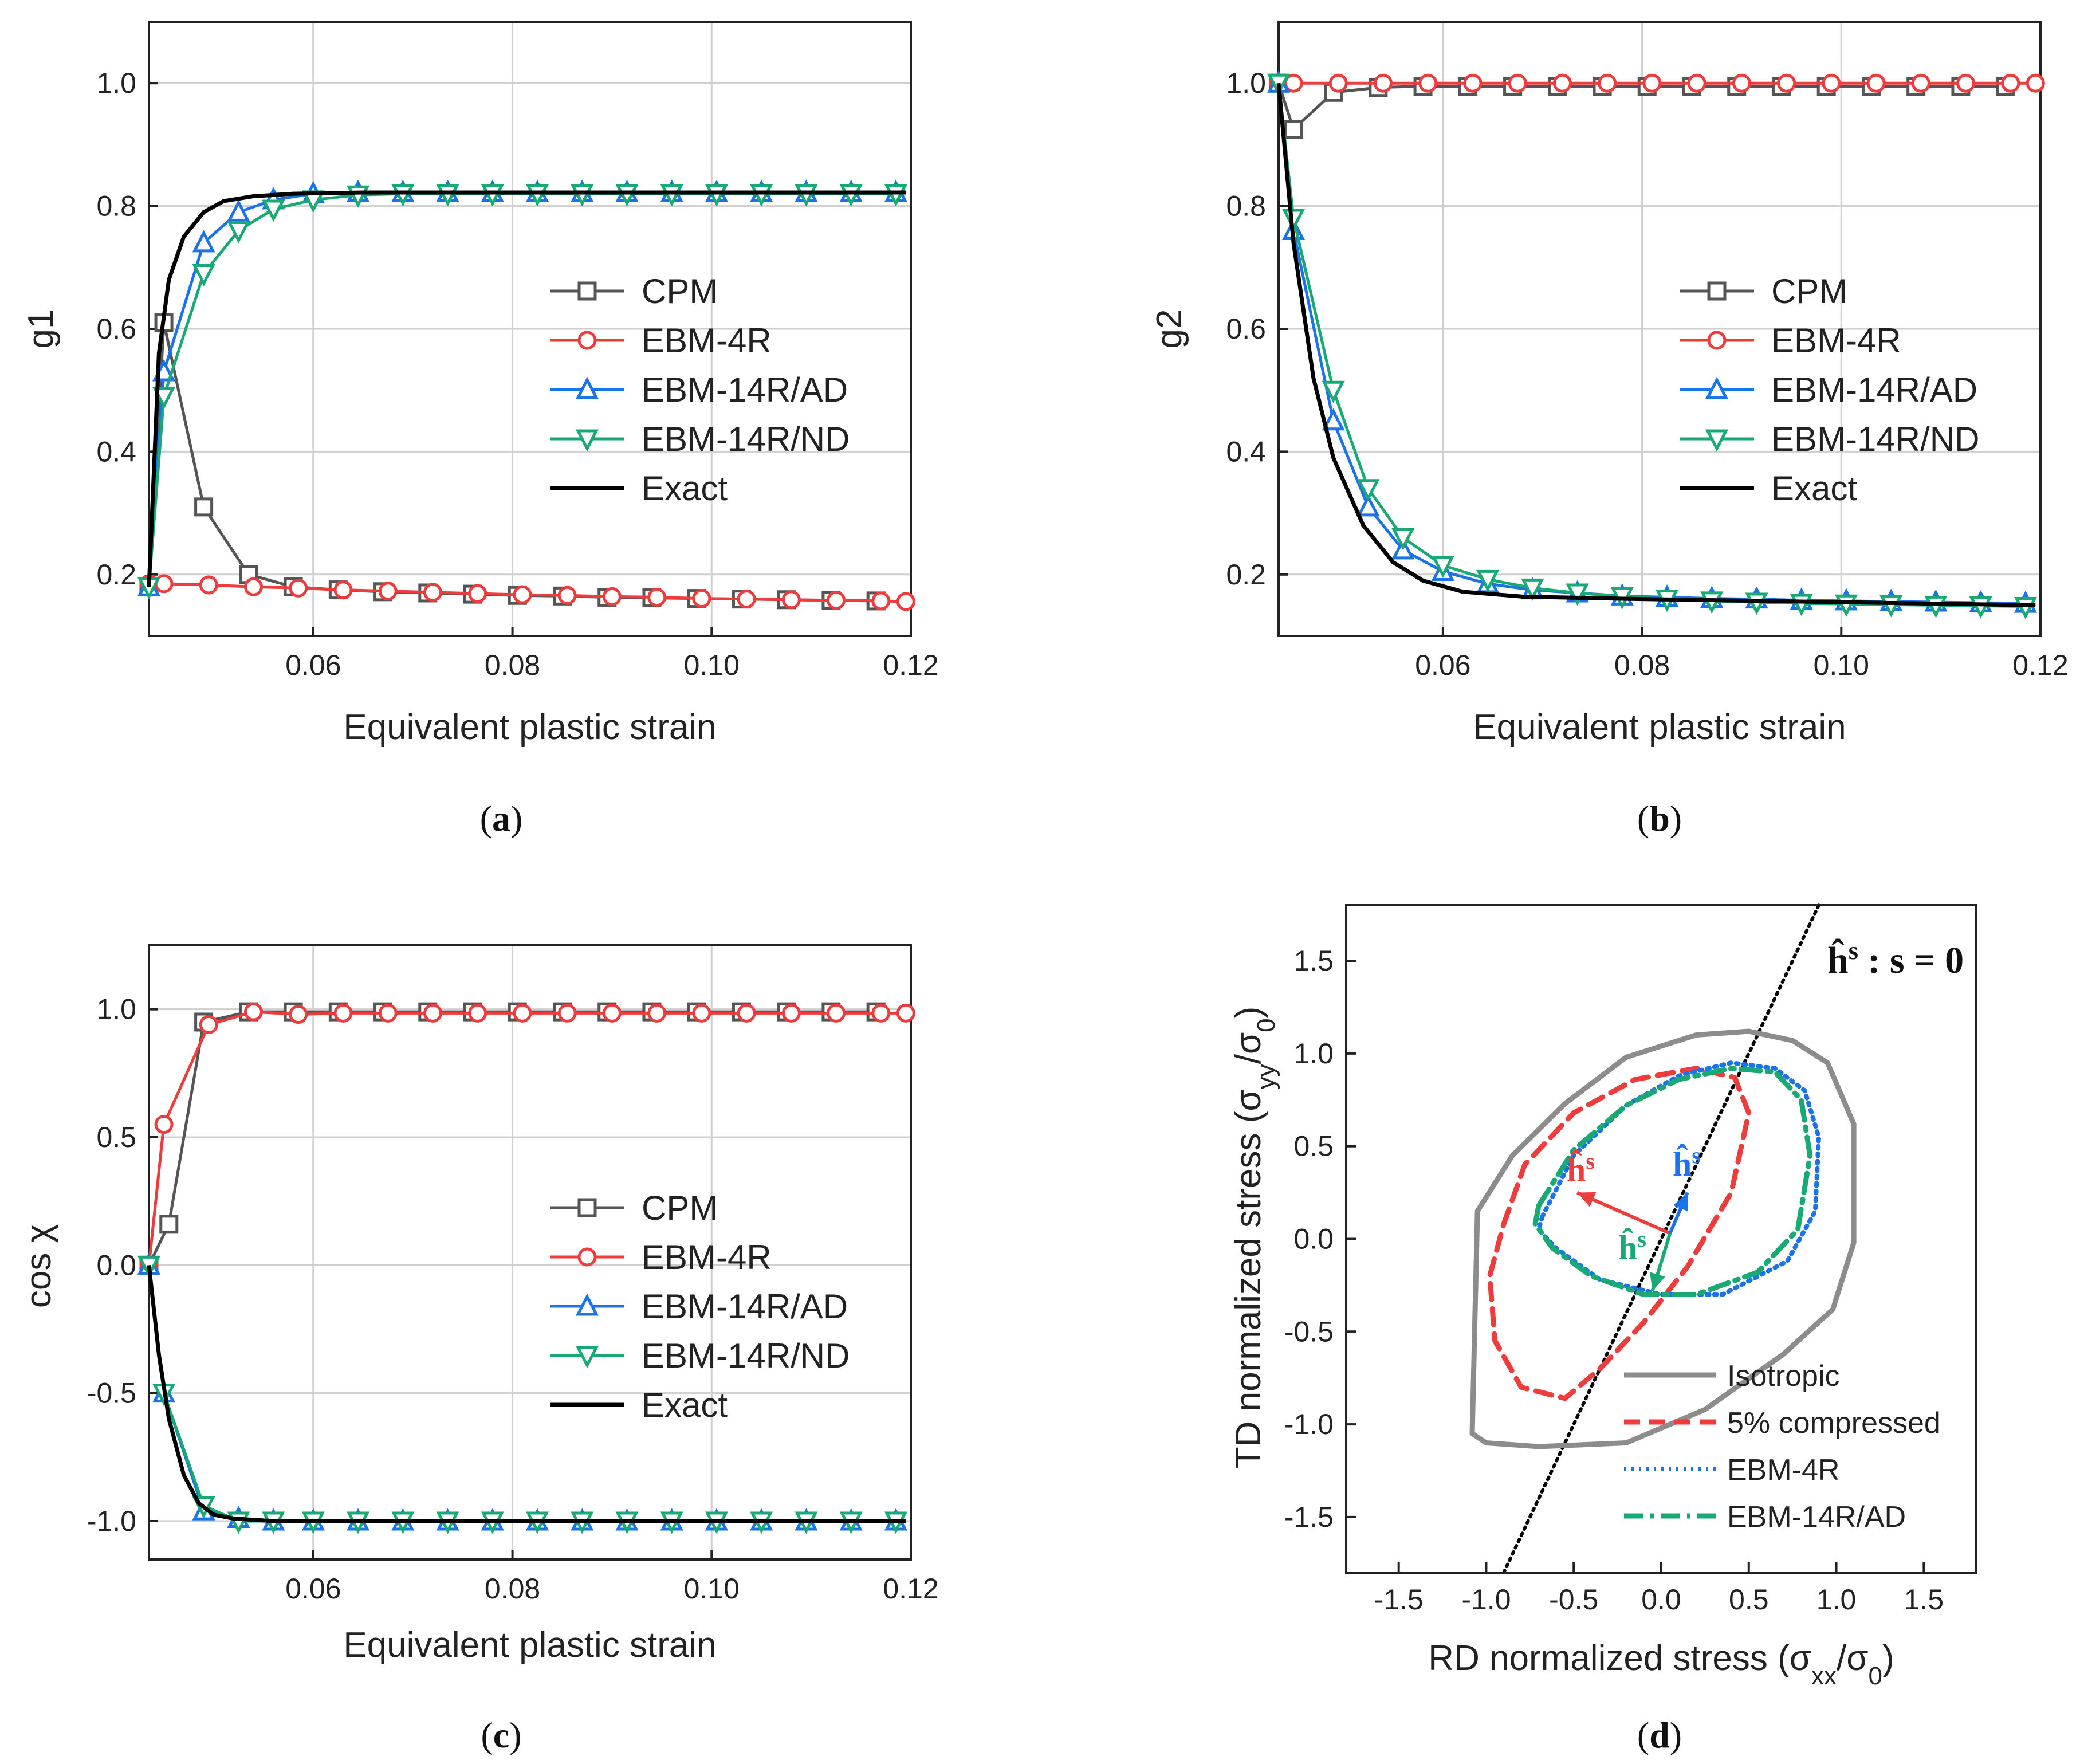 The height and width of the screenshot is (1764, 2084). I want to click on xlabel-pre: RD normalized stress (σ, so click(1619, 1658).